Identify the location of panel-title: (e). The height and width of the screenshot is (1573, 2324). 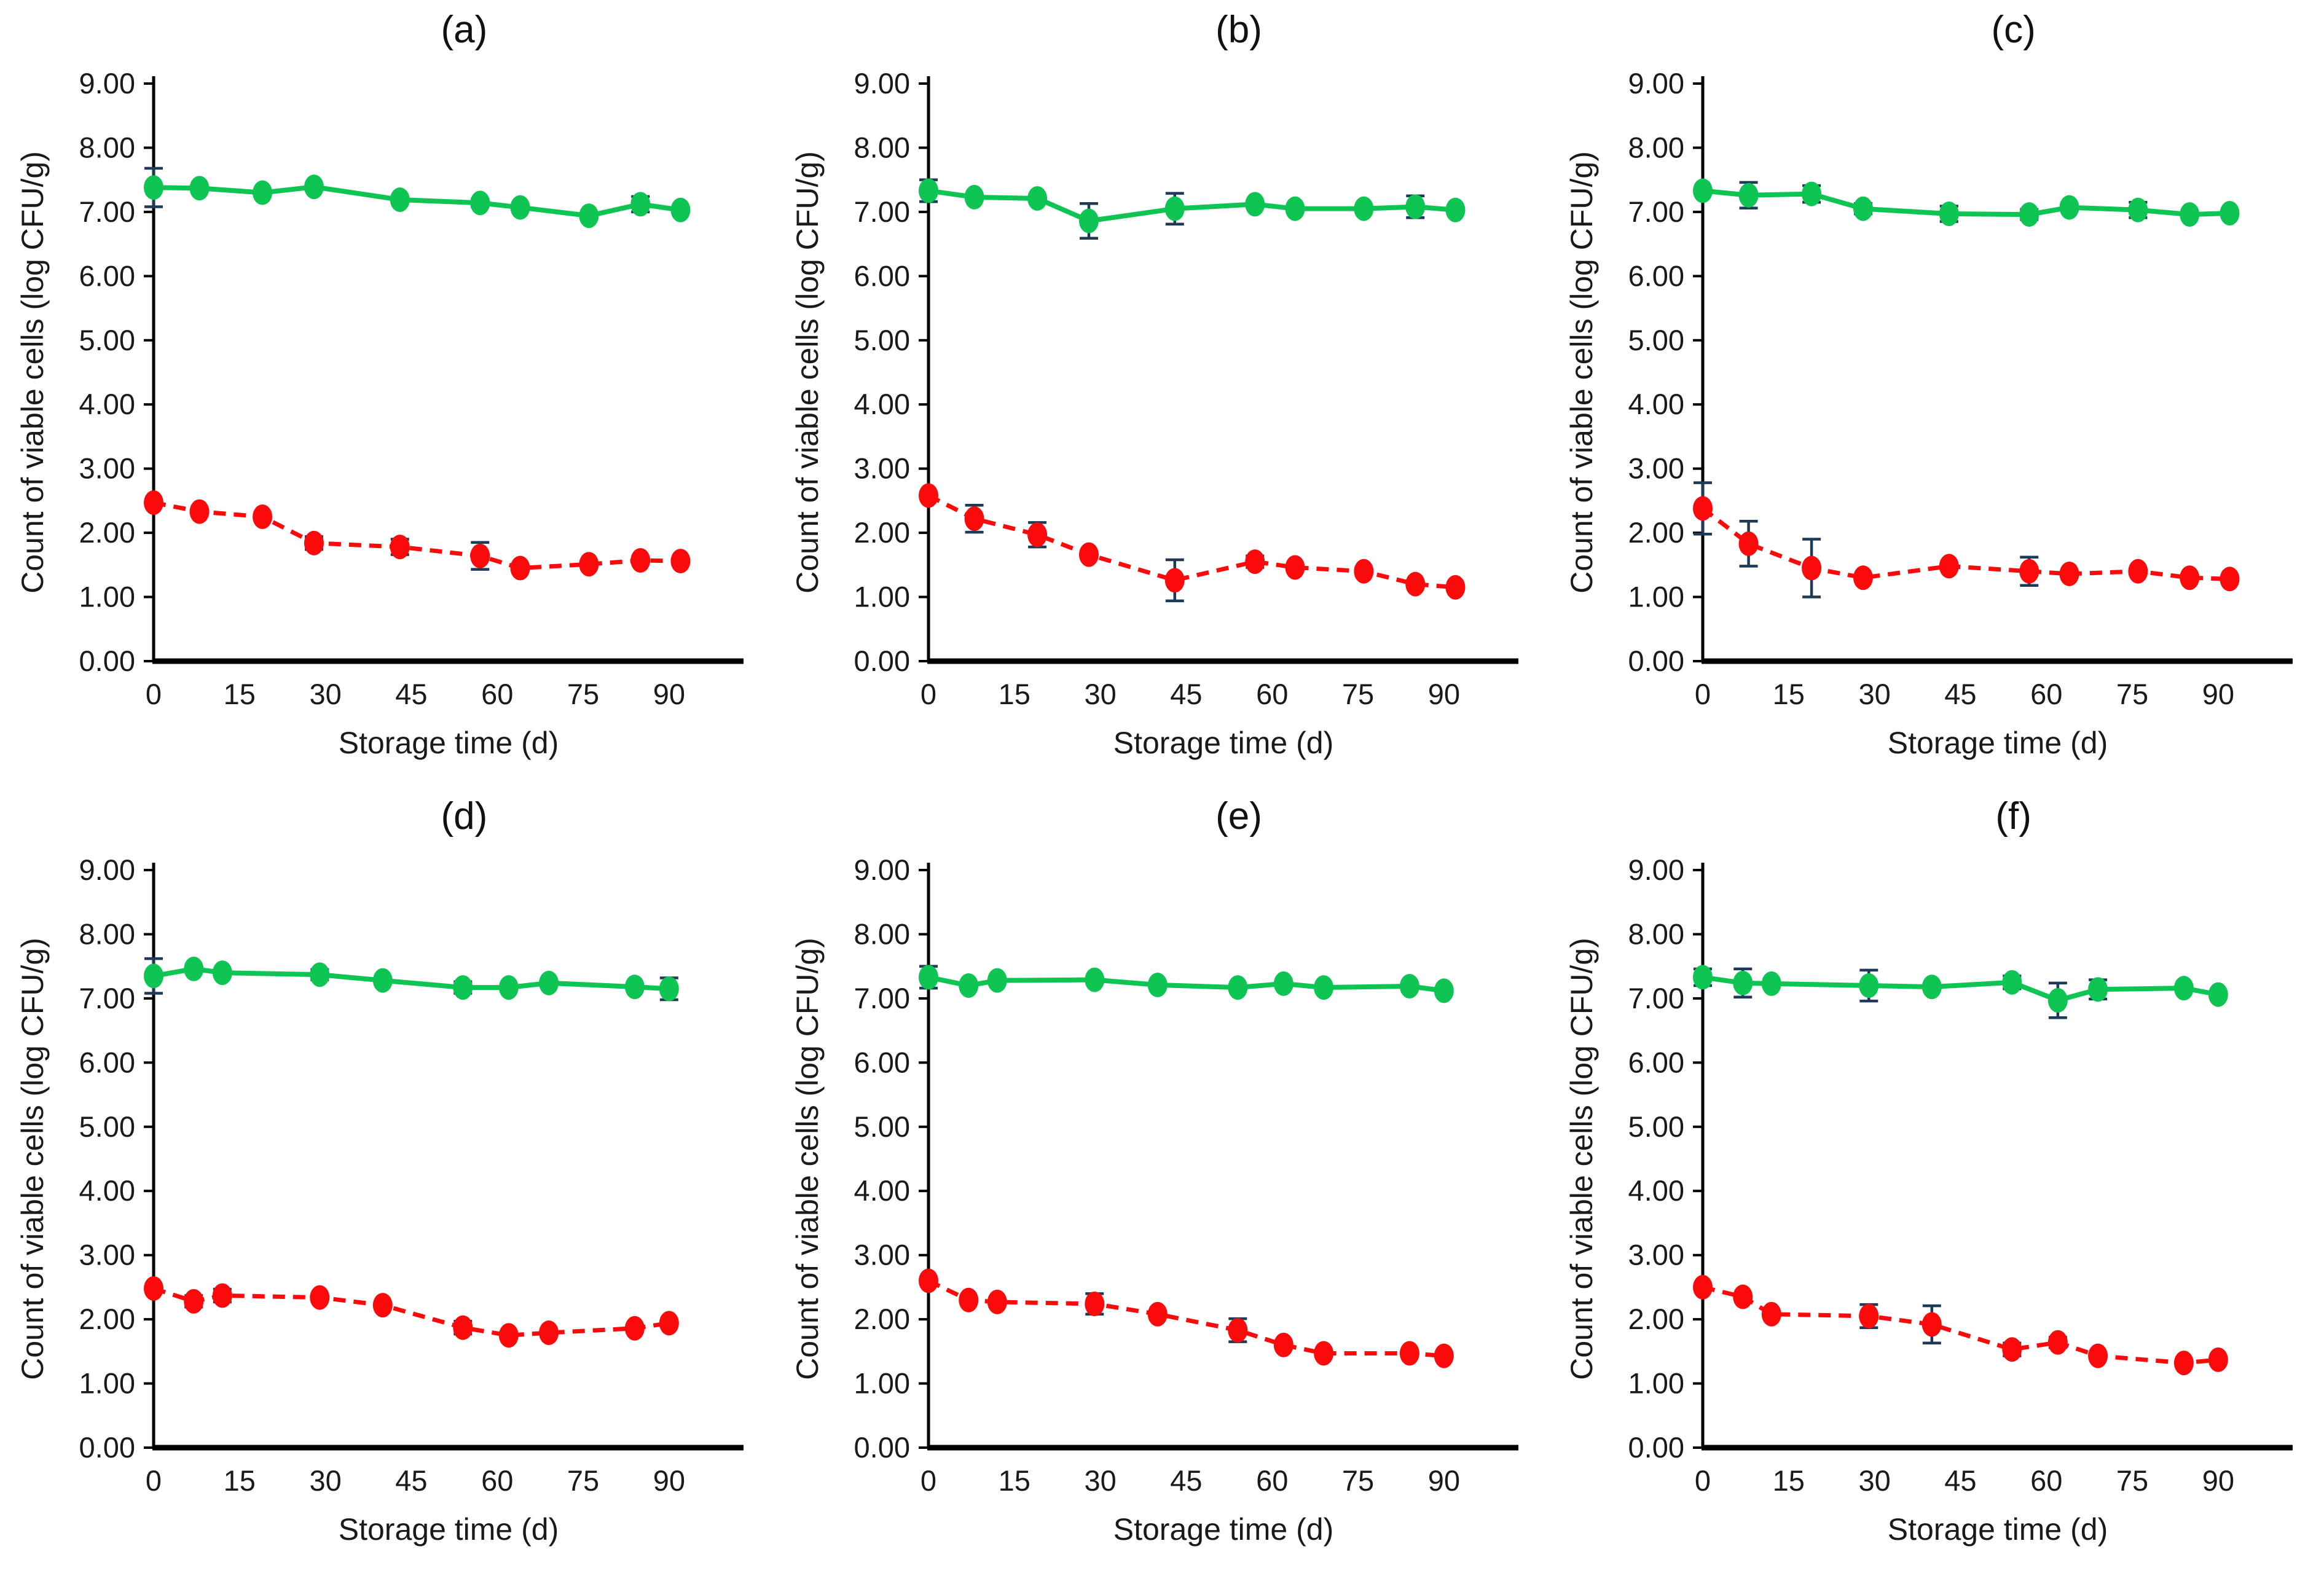
(1238, 816).